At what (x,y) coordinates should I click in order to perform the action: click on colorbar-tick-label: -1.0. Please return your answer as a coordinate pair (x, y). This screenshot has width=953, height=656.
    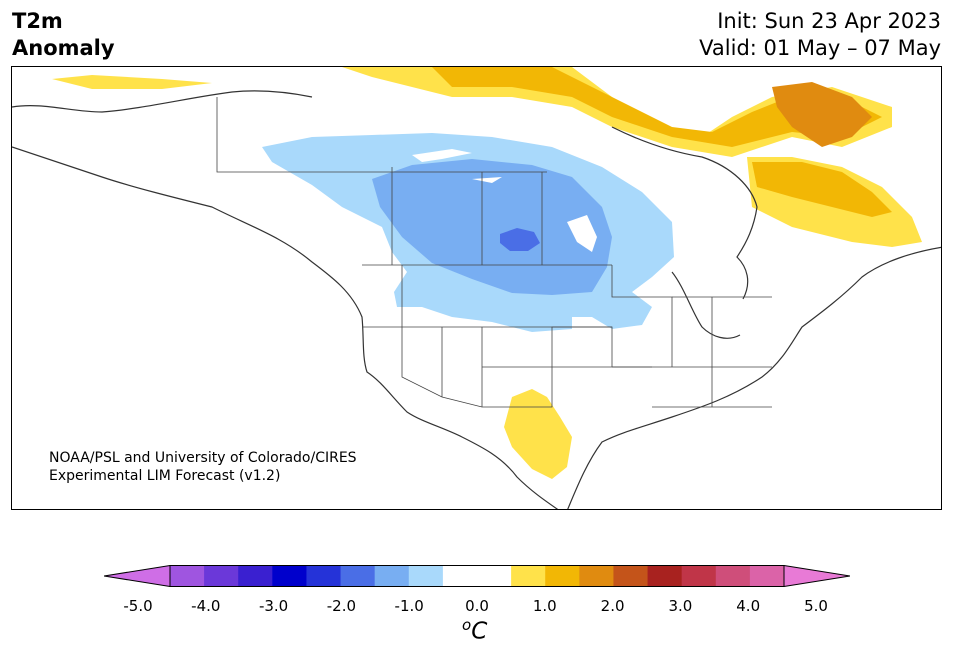
    Looking at the image, I should click on (409, 606).